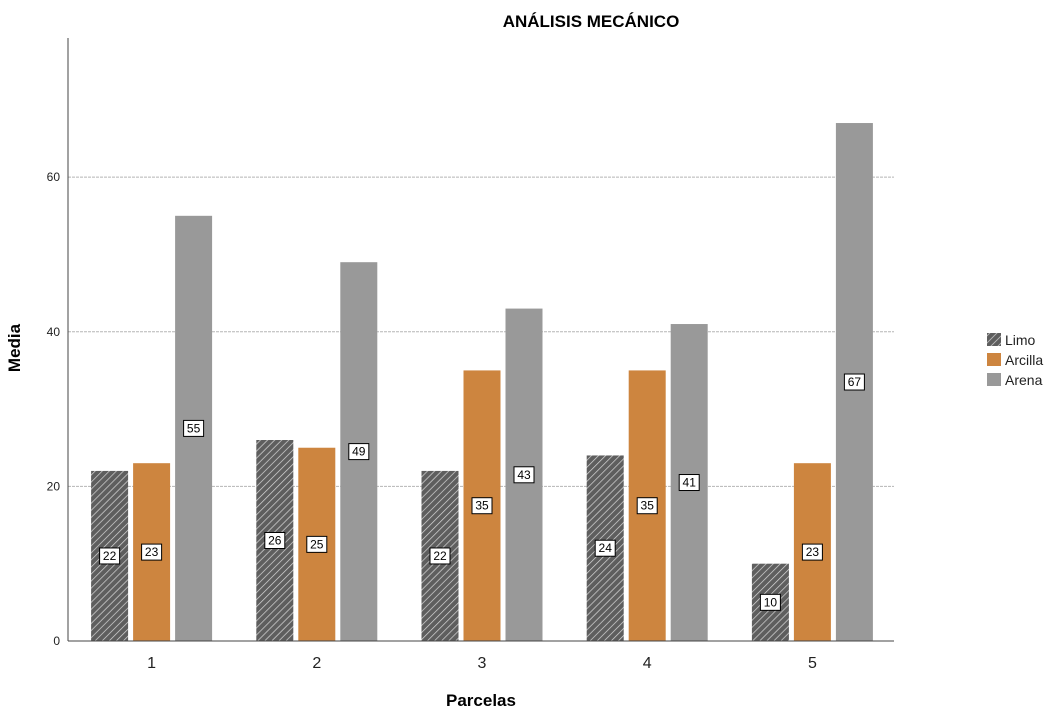 This screenshot has height=711, width=1055. I want to click on data-label: 49, so click(359, 452).